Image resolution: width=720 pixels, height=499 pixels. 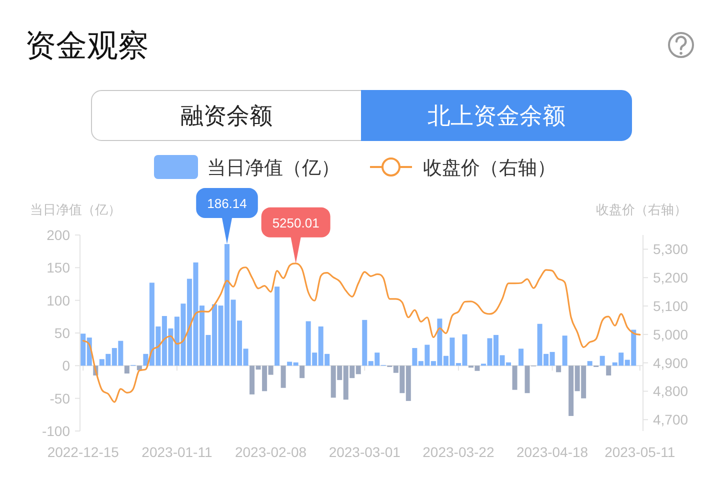 What do you see at coordinates (552, 452) in the screenshot?
I see `x-tick-label: 2023-04-18` at bounding box center [552, 452].